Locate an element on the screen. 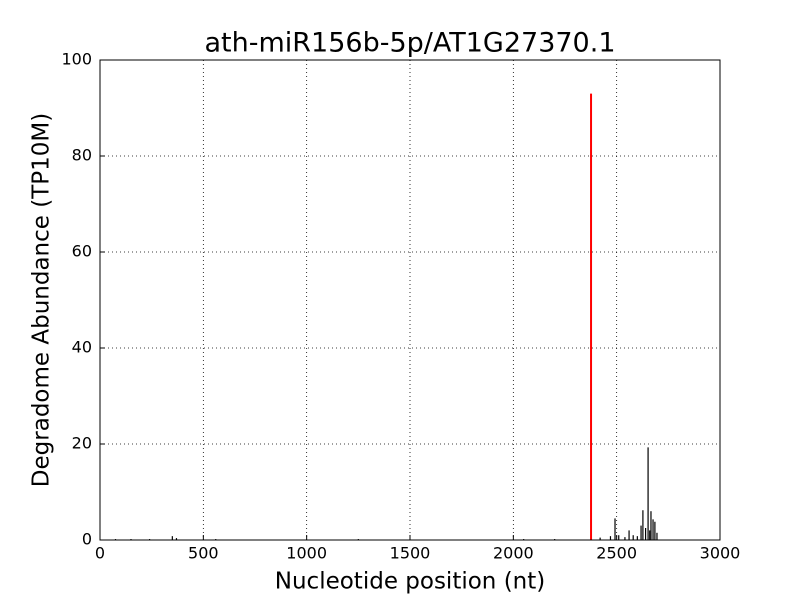 This screenshot has width=800, height=600. y-tick-label: 60 is located at coordinates (82, 251).